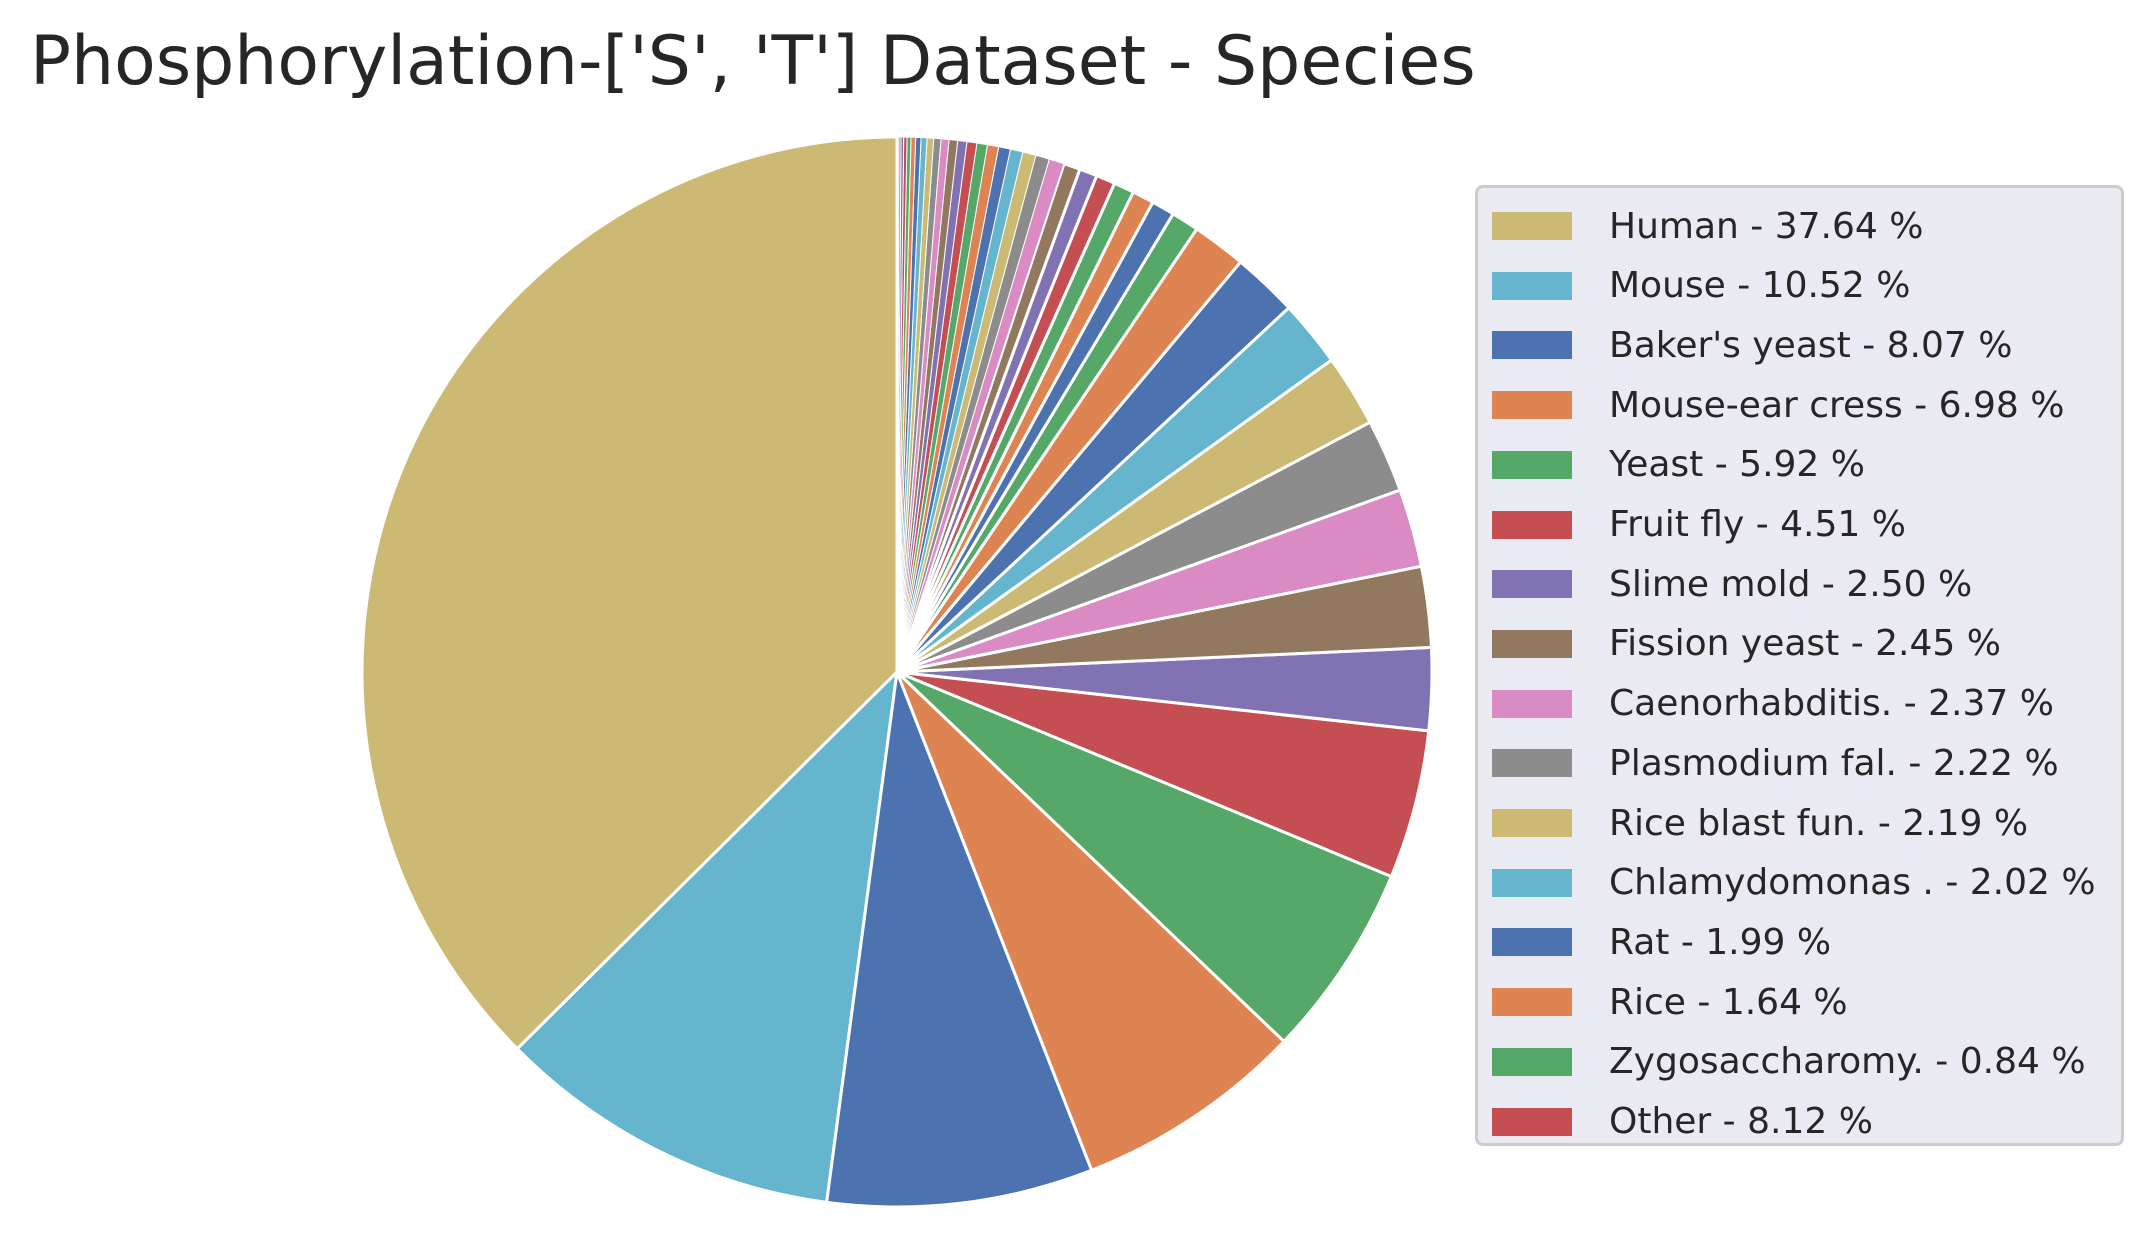 This screenshot has width=2145, height=1248. I want to click on legend-item: Human - 37.64 %, so click(1708, 226).